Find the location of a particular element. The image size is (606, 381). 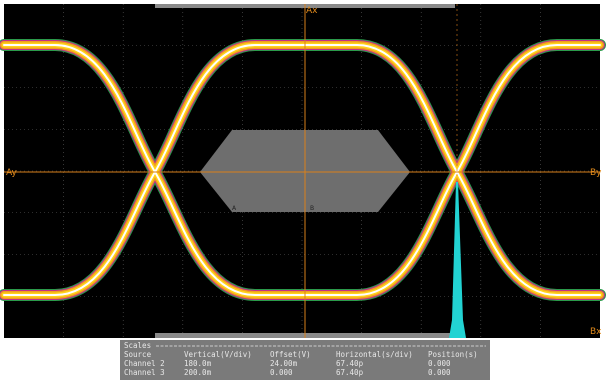

marker-label: Bx is located at coordinates (596, 332).